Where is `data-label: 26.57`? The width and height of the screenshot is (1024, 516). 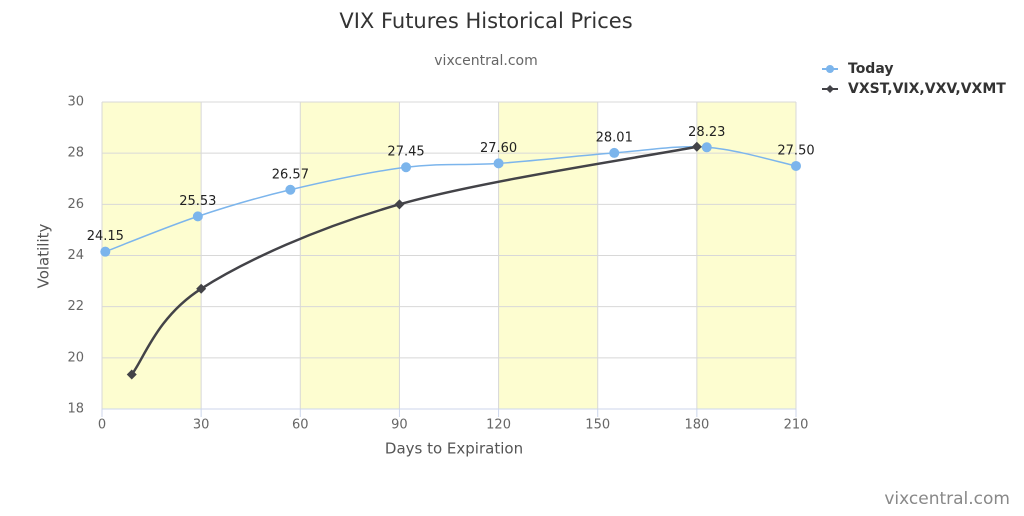 data-label: 26.57 is located at coordinates (290, 174).